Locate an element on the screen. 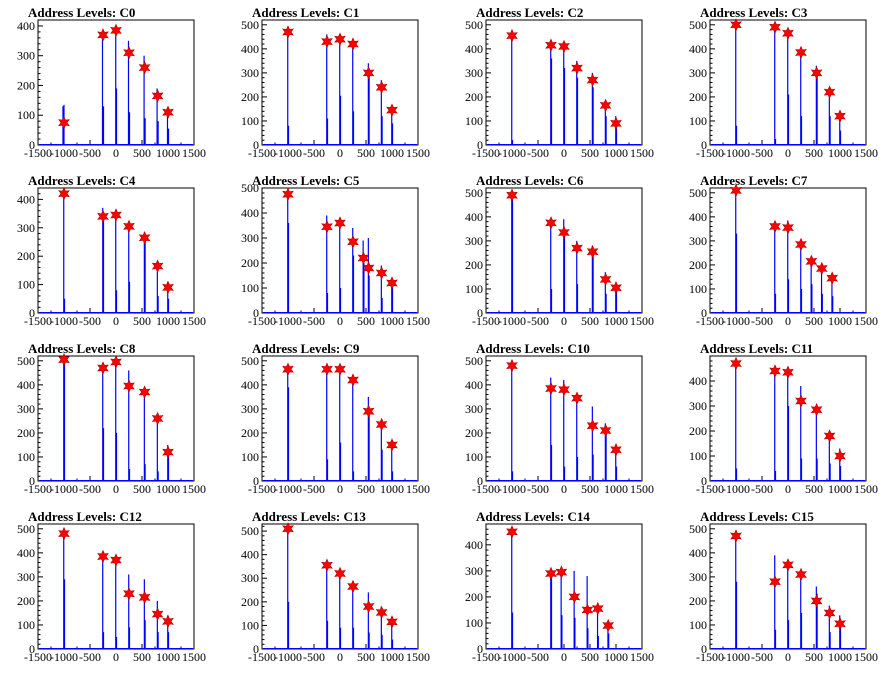  panel-title: Address Levels: C15 is located at coordinates (757, 516).